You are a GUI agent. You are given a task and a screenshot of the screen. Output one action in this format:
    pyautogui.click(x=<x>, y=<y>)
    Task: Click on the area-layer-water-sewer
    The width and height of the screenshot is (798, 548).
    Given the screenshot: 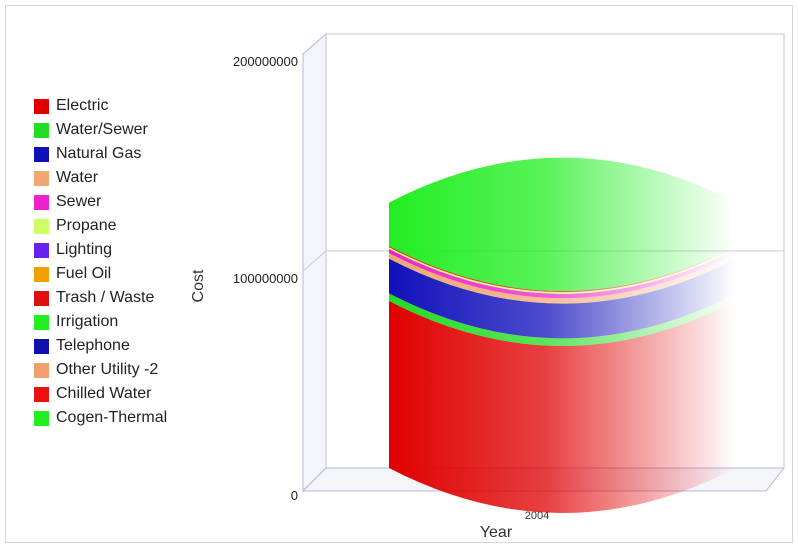 What is the action you would take?
    pyautogui.click(x=562, y=319)
    